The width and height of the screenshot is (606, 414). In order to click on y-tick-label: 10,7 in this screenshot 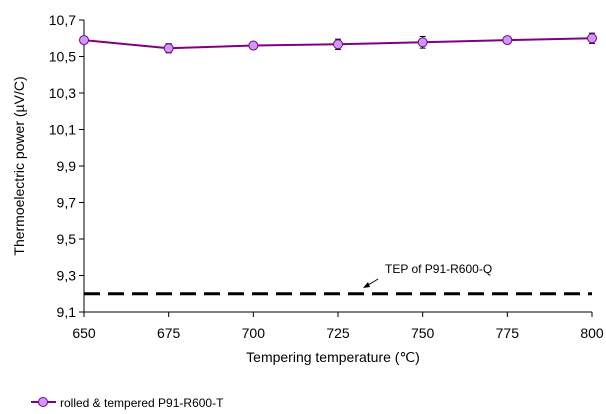, I will do `click(62, 20)`.